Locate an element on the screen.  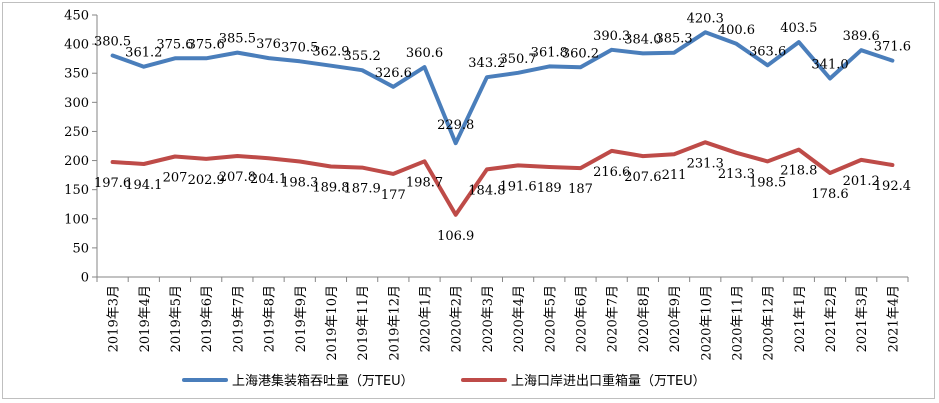
x-tick-label: 2019年3月 is located at coordinates (114, 318).